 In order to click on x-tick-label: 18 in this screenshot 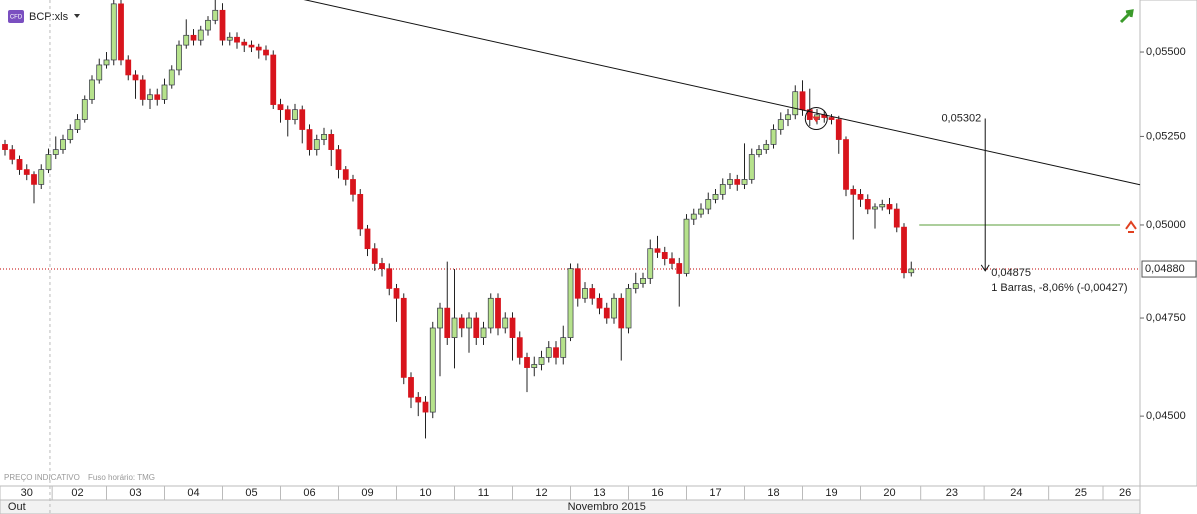, I will do `click(773, 493)`.